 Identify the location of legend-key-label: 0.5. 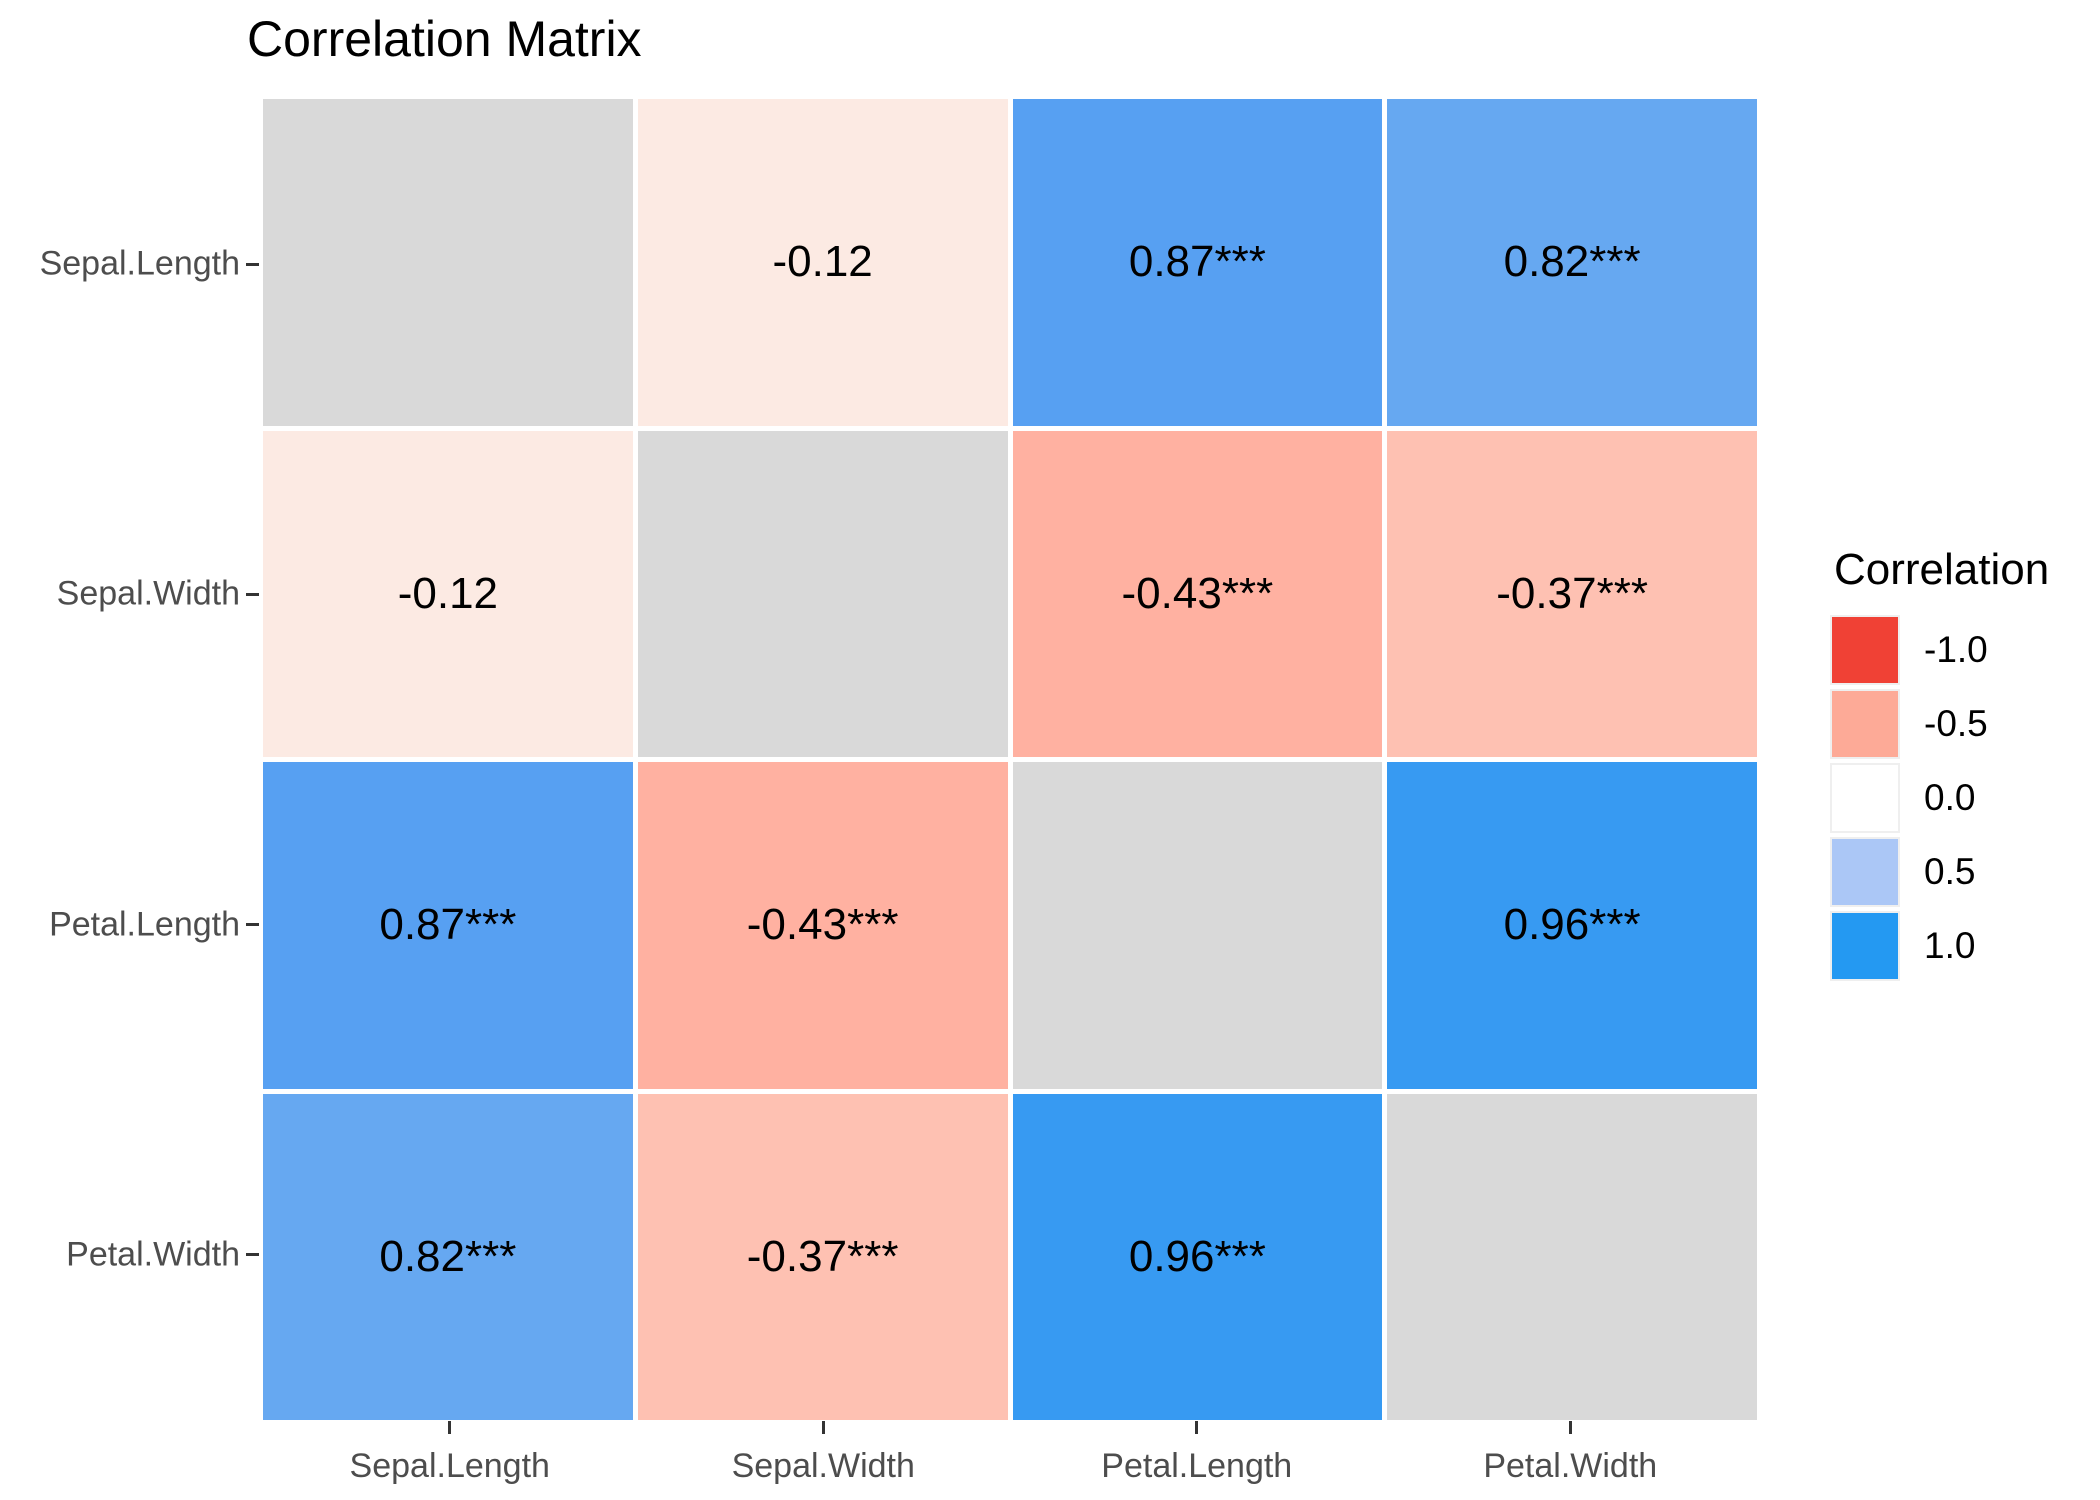
(1950, 871).